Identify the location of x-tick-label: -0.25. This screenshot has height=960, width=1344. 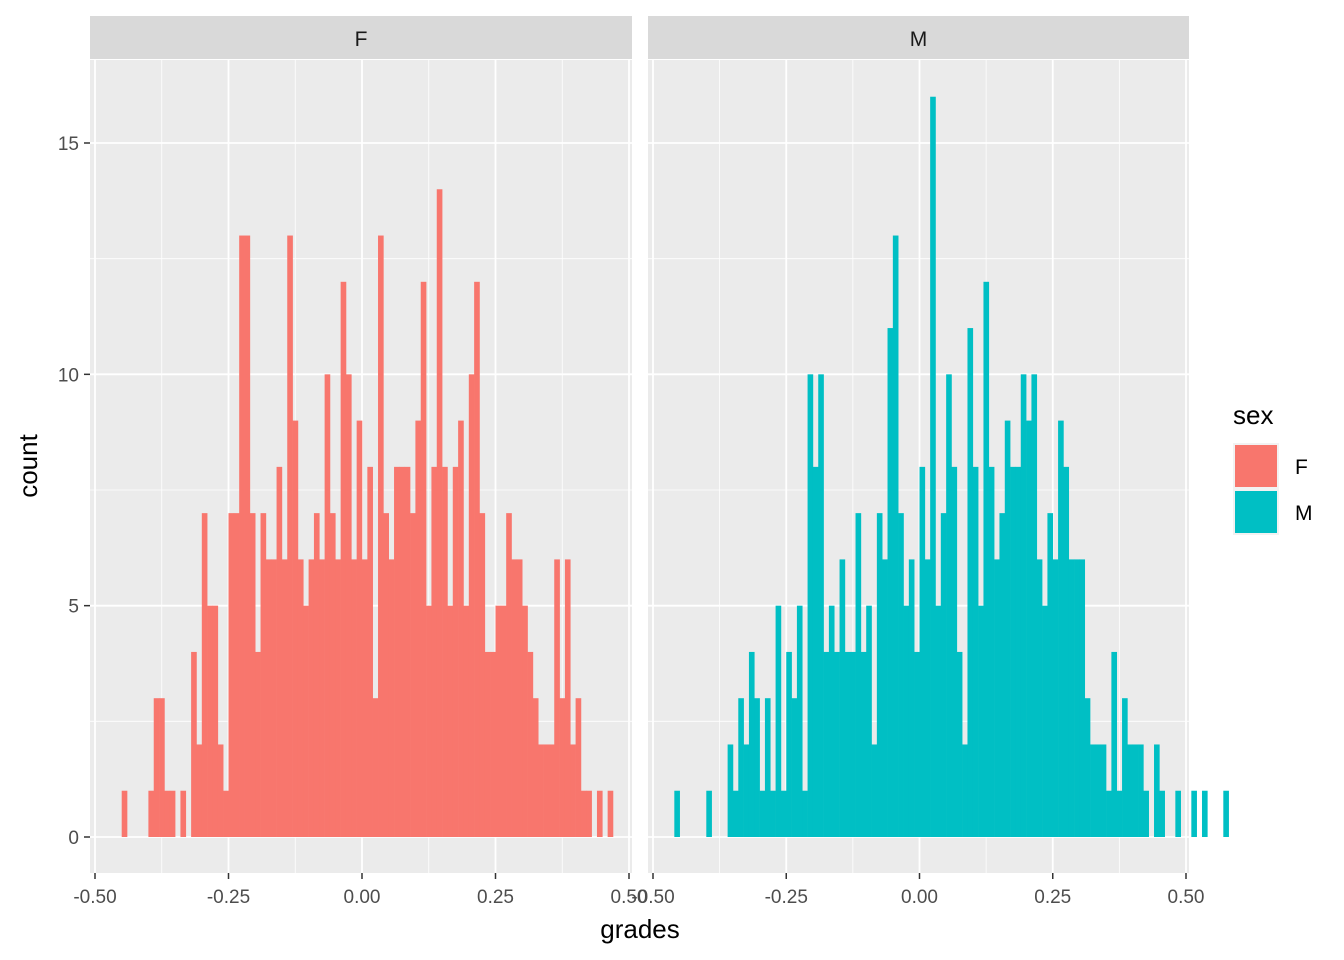
(228, 897).